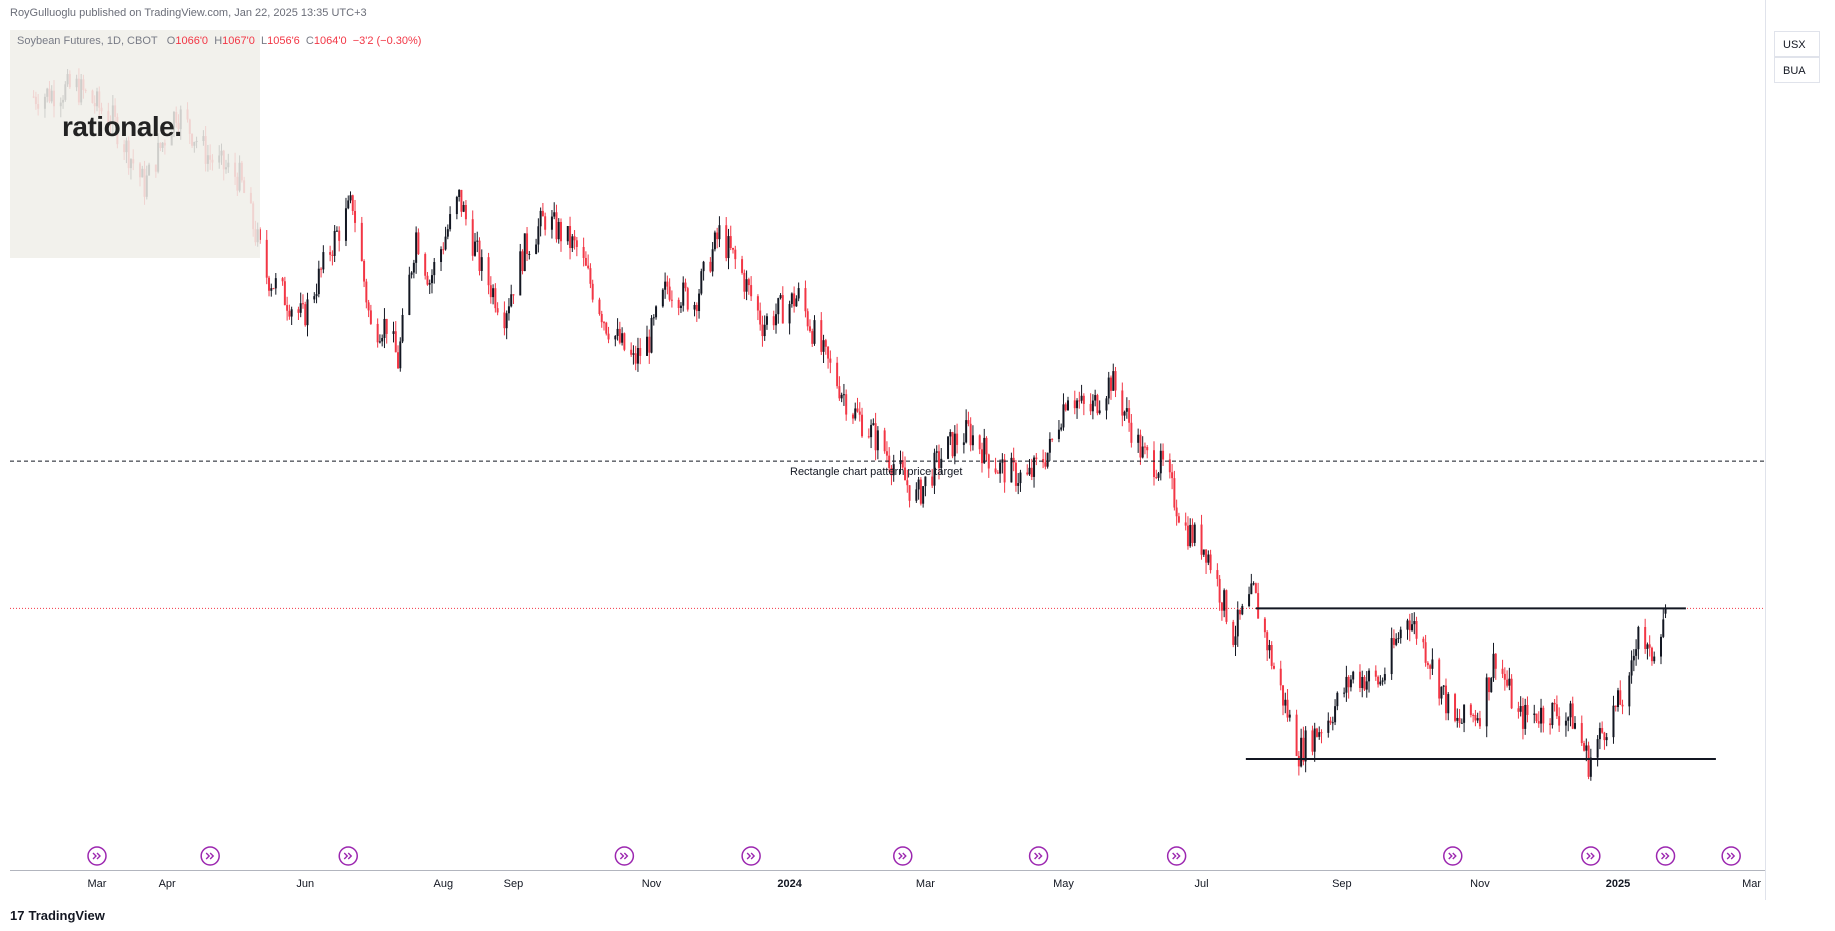 This screenshot has width=1835, height=931. Describe the element at coordinates (57, 915) in the screenshot. I see `tradingview-logo: 17 TradingView` at that location.